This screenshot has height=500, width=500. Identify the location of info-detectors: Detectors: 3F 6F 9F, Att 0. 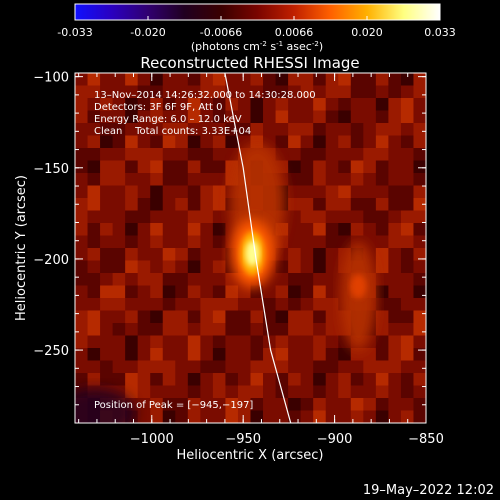
(158, 107).